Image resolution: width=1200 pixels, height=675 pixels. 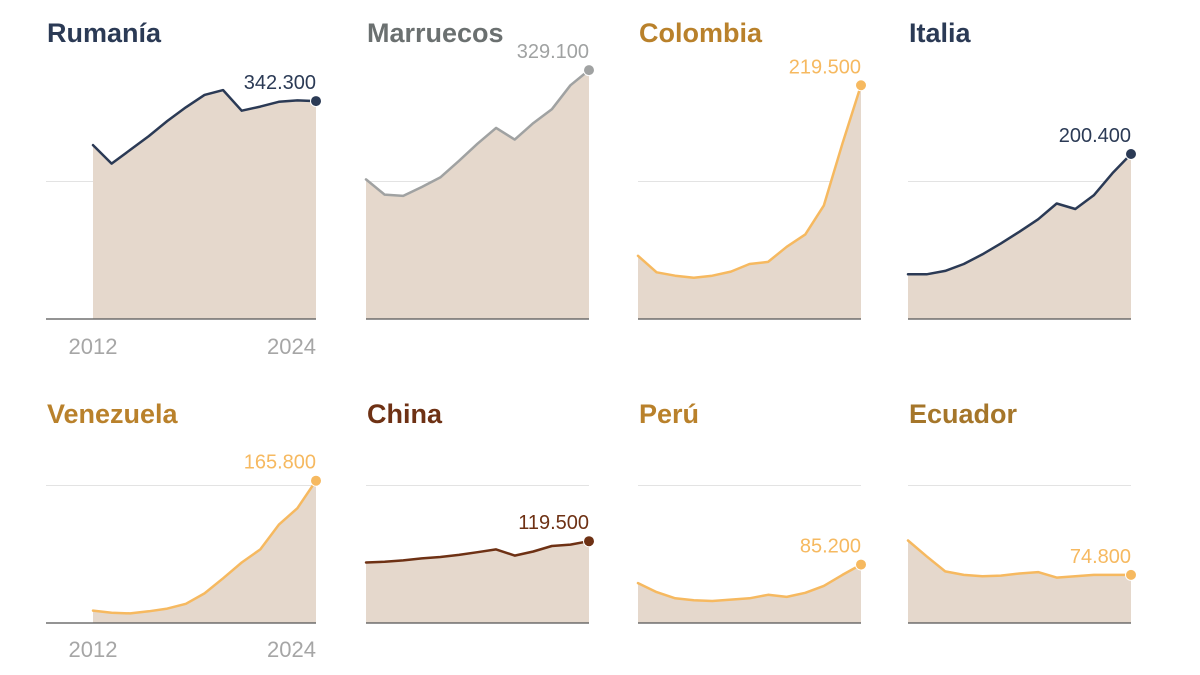 I want to click on marruecos-area, so click(x=477, y=194).